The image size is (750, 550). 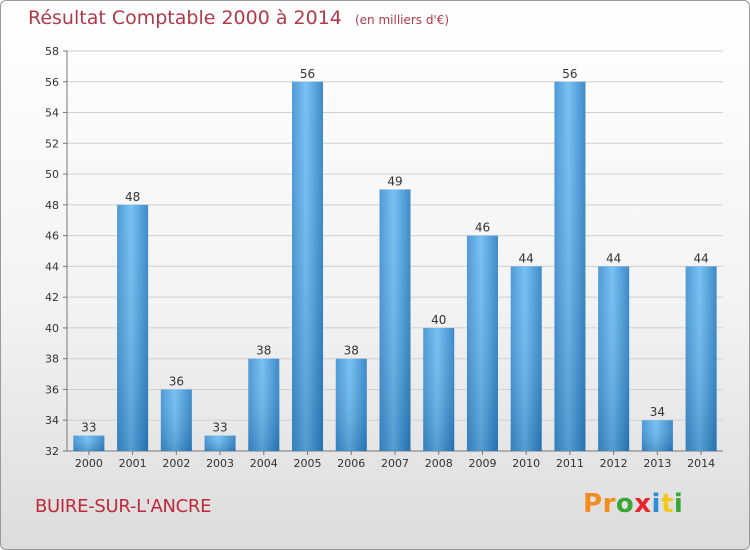 What do you see at coordinates (52, 143) in the screenshot?
I see `y-tick-label: 52` at bounding box center [52, 143].